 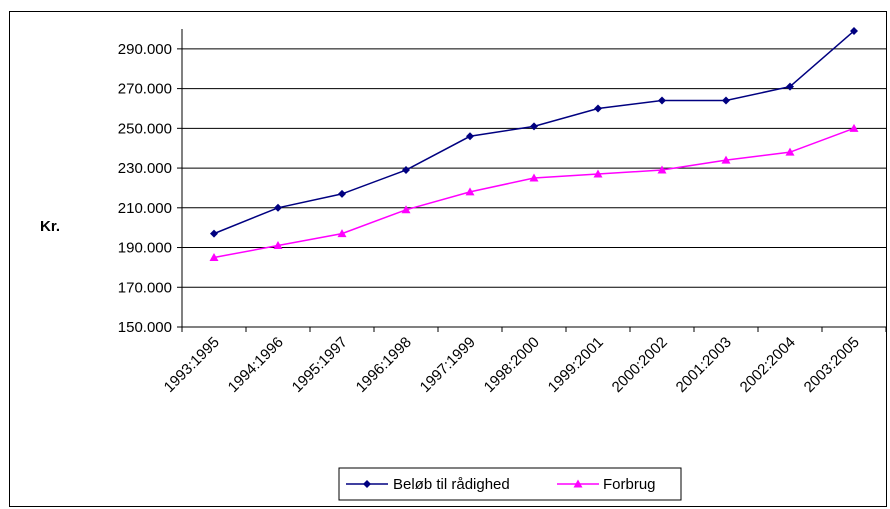 What do you see at coordinates (320, 365) in the screenshot?
I see `x-tick-label: 1995:1997` at bounding box center [320, 365].